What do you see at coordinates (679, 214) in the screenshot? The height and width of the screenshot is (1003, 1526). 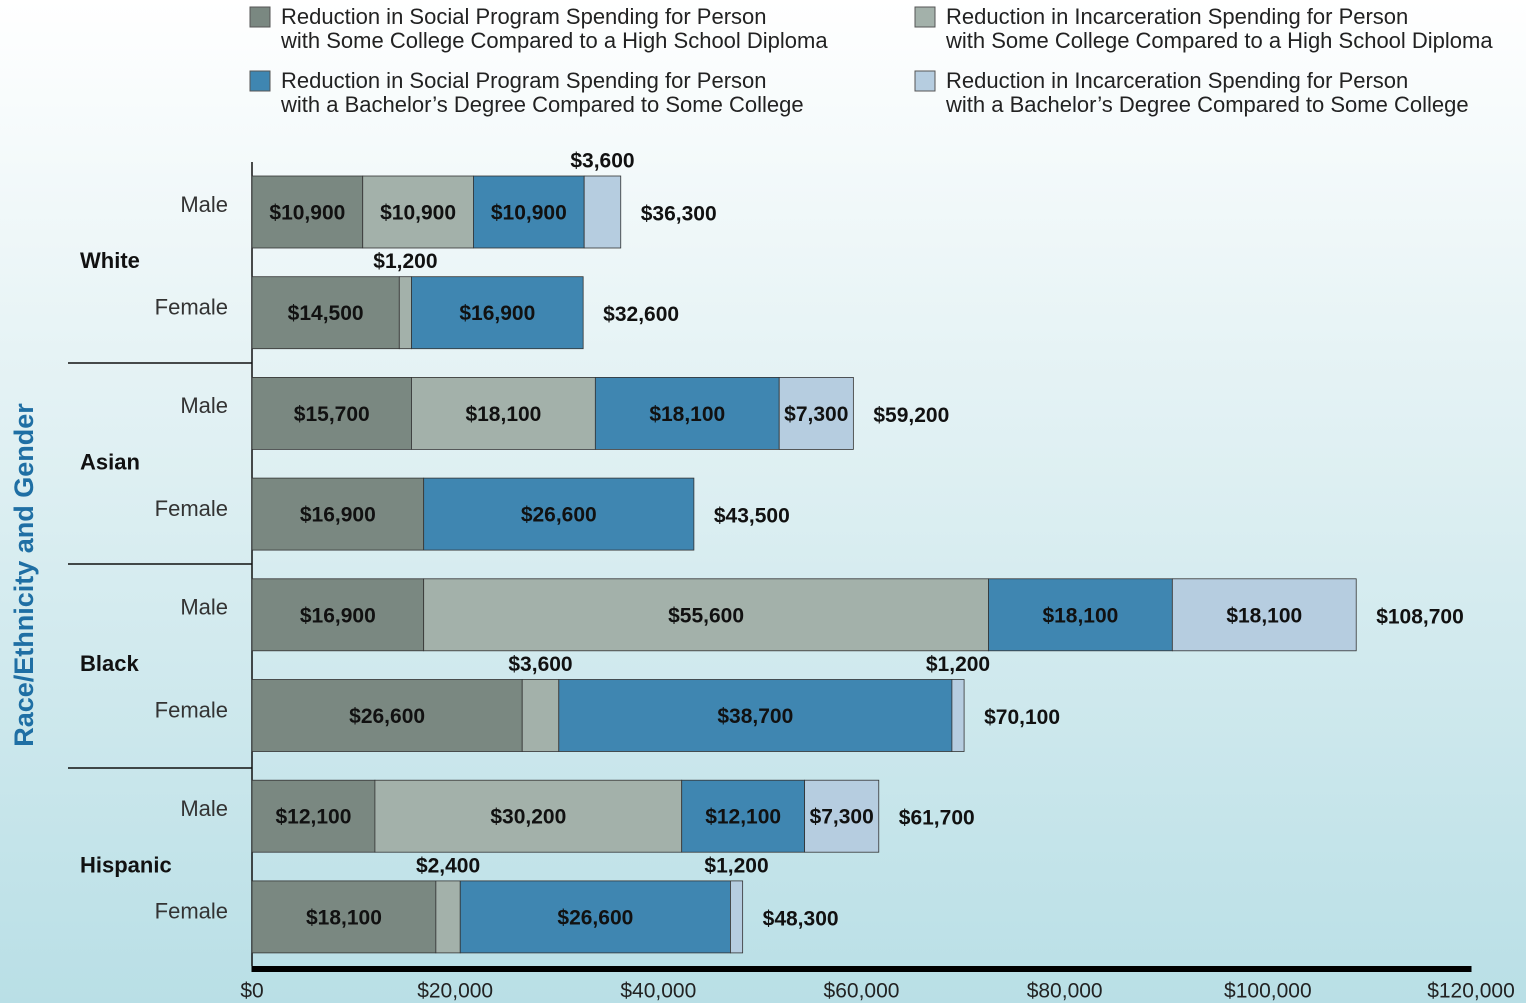 I see `total-label: $36,300` at bounding box center [679, 214].